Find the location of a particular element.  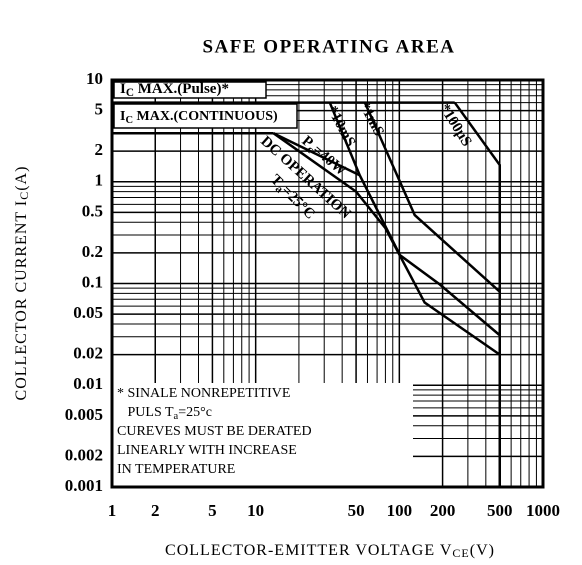

x-tick-label: 2 is located at coordinates (155, 510).